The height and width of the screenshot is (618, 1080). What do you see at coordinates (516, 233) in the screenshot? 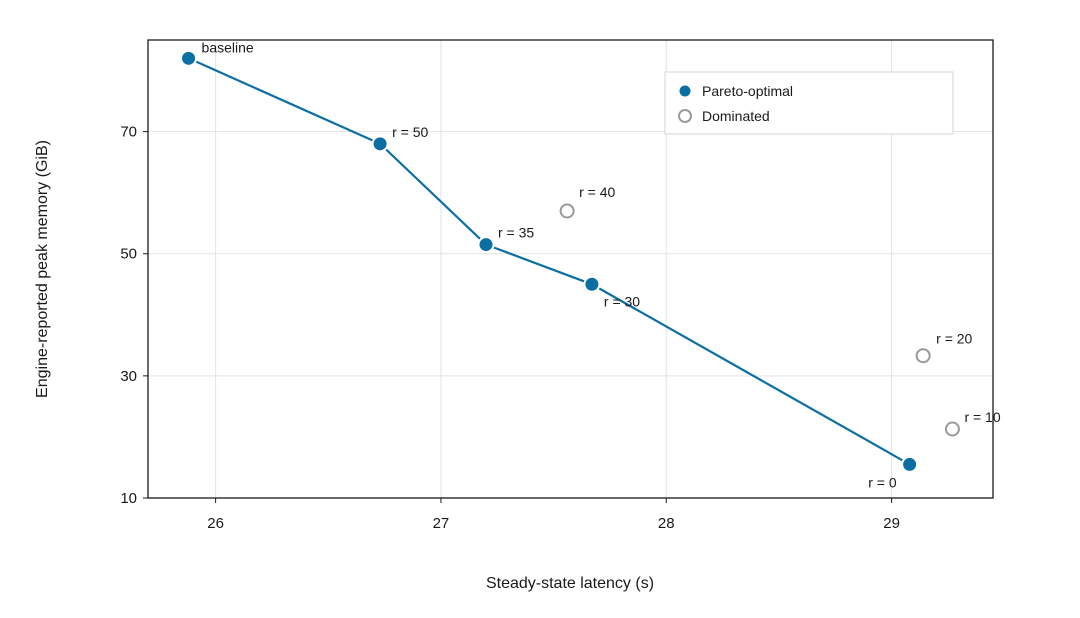
I see `point-label: r = 35` at bounding box center [516, 233].